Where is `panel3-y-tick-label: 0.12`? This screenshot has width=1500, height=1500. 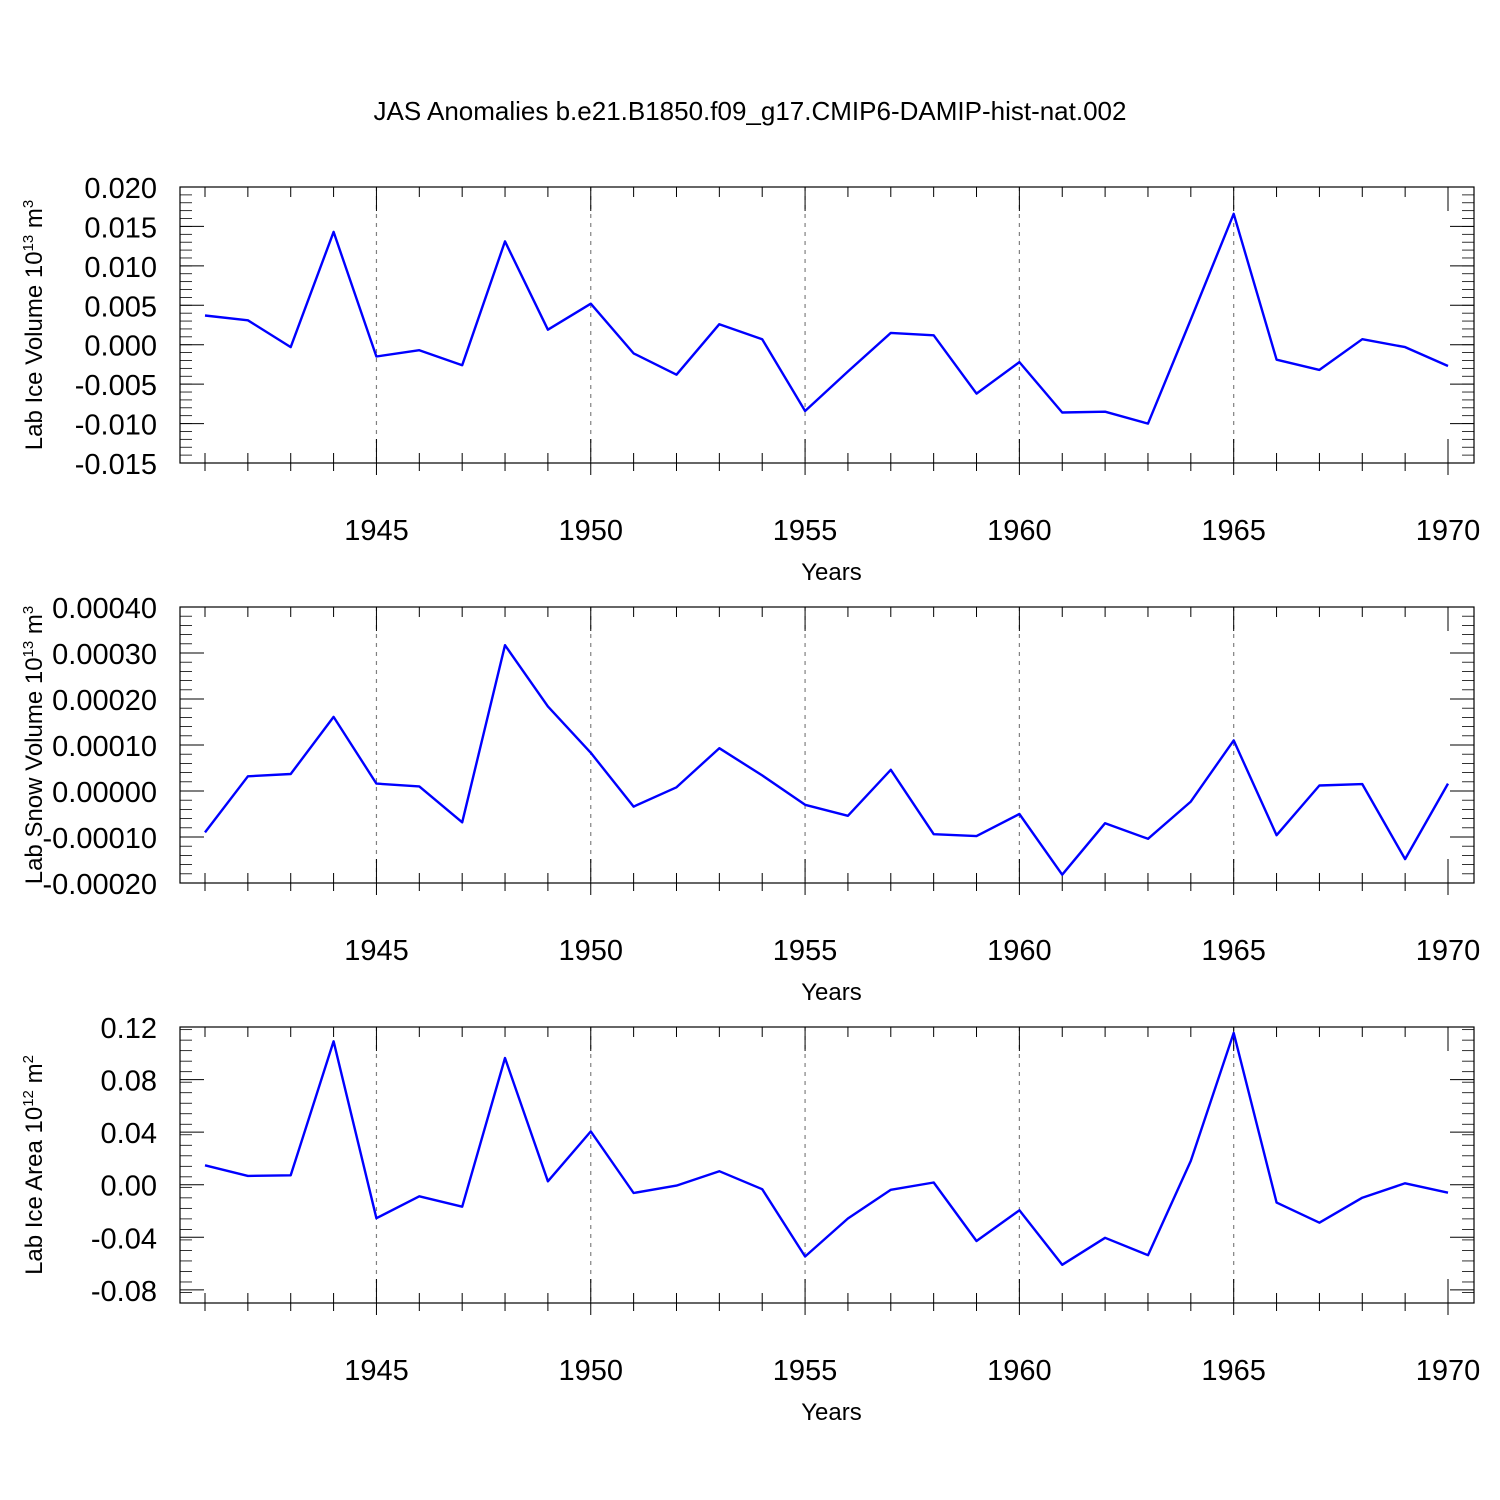 panel3-y-tick-label: 0.12 is located at coordinates (129, 1029).